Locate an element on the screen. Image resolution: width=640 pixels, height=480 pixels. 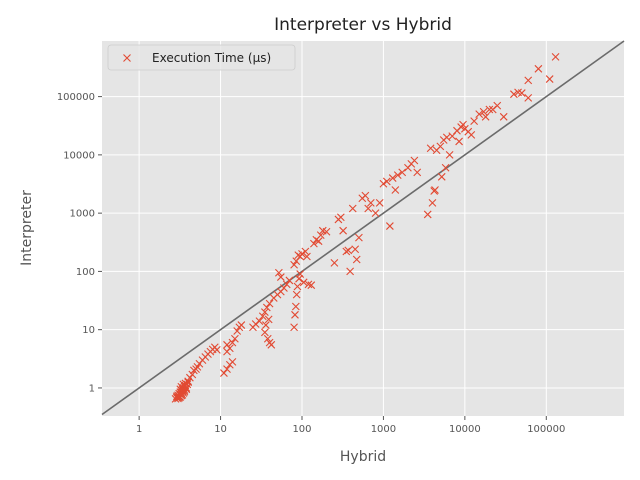
legend-label: Execution Time (µs) is located at coordinates (211, 58).